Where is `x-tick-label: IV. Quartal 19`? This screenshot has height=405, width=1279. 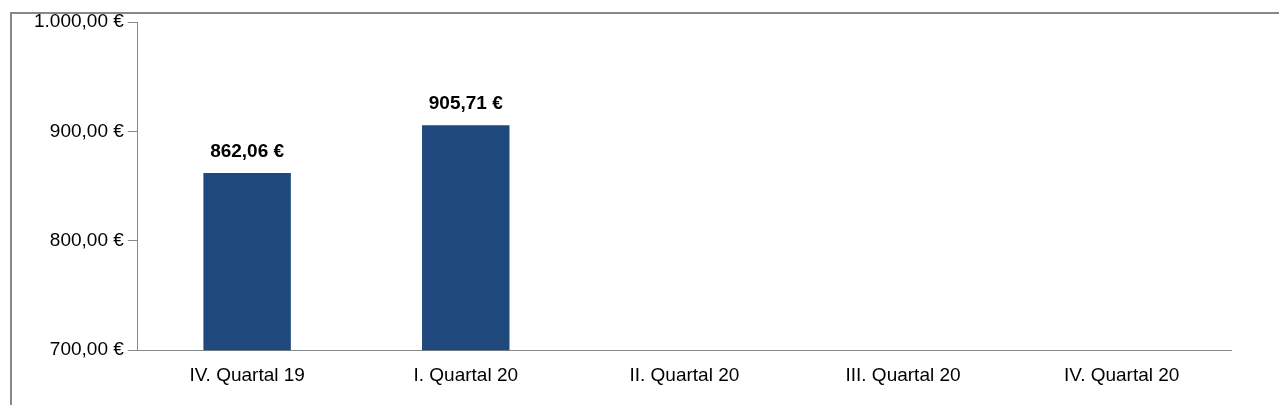
x-tick-label: IV. Quartal 19 is located at coordinates (247, 374).